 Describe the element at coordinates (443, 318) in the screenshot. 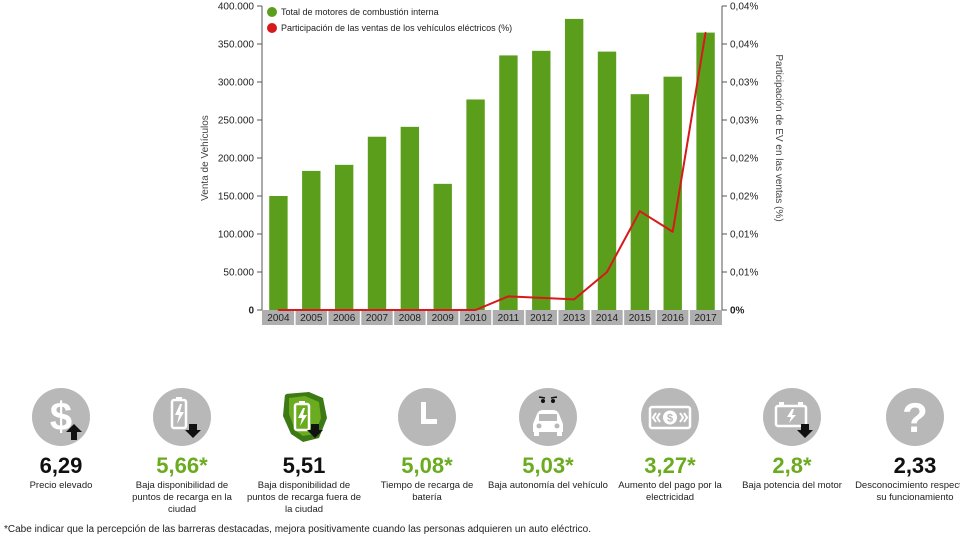

I see `x-tick-label: 2009` at that location.